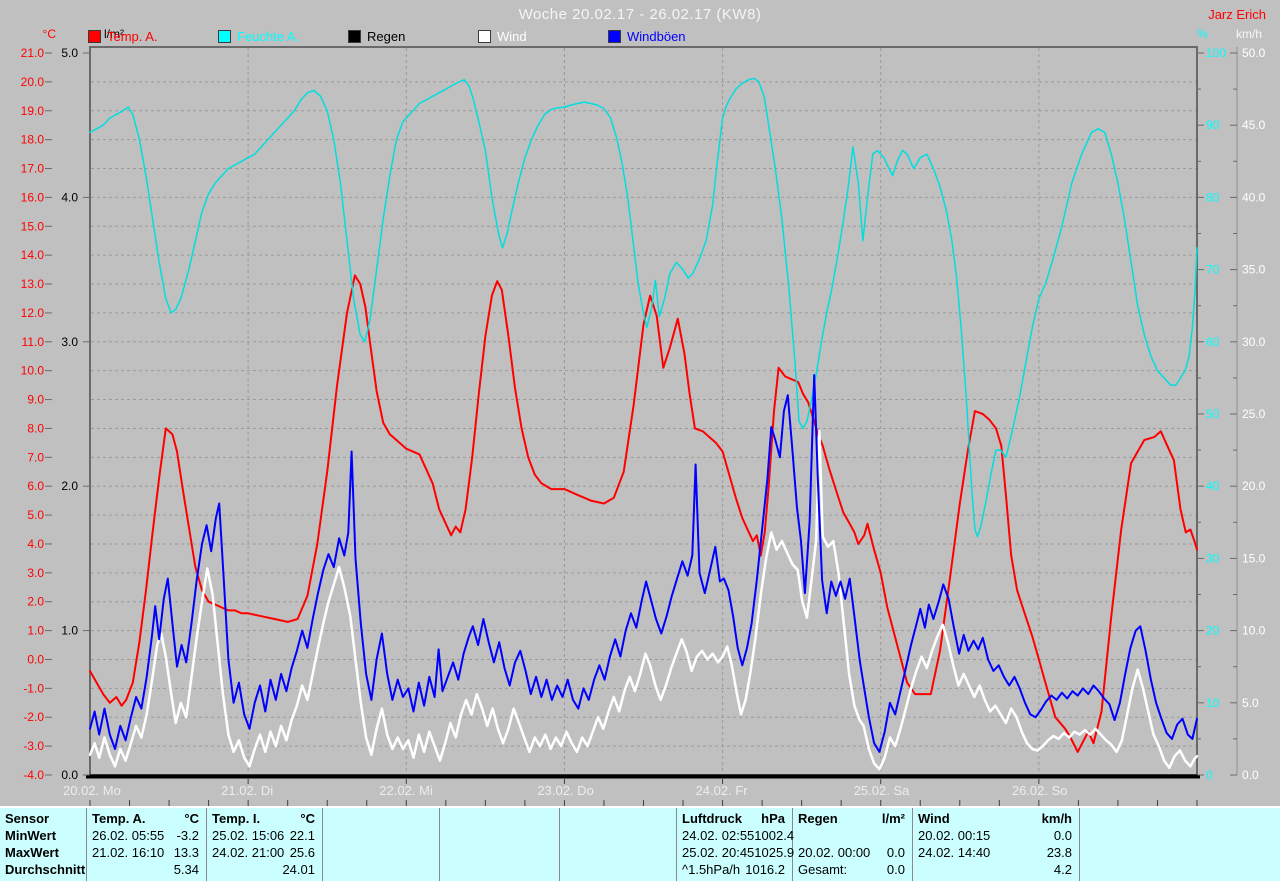 Image resolution: width=1280 pixels, height=881 pixels. Describe the element at coordinates (1062, 869) in the screenshot. I see `table-col-wind-row-2-value: 4.2` at that location.